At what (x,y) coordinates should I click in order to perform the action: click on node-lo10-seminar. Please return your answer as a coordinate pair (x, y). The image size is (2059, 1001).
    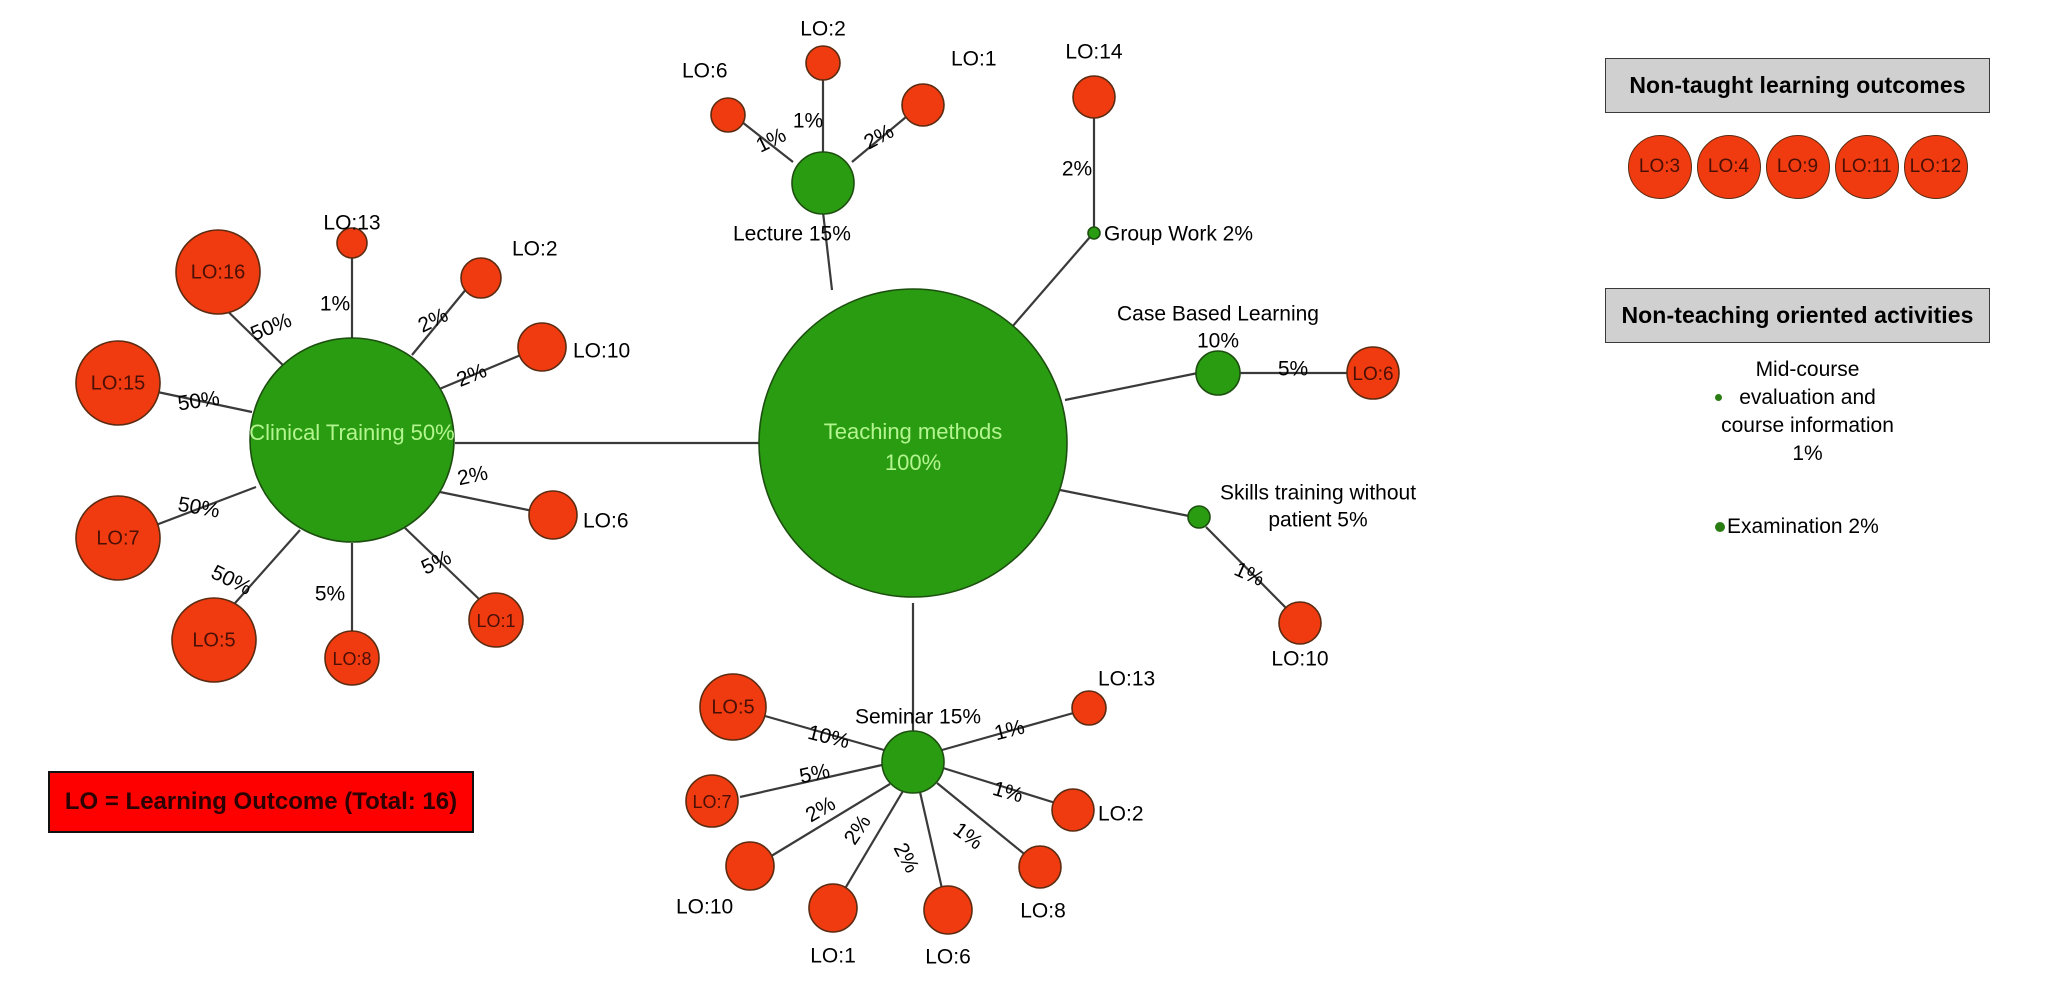
    Looking at the image, I should click on (750, 866).